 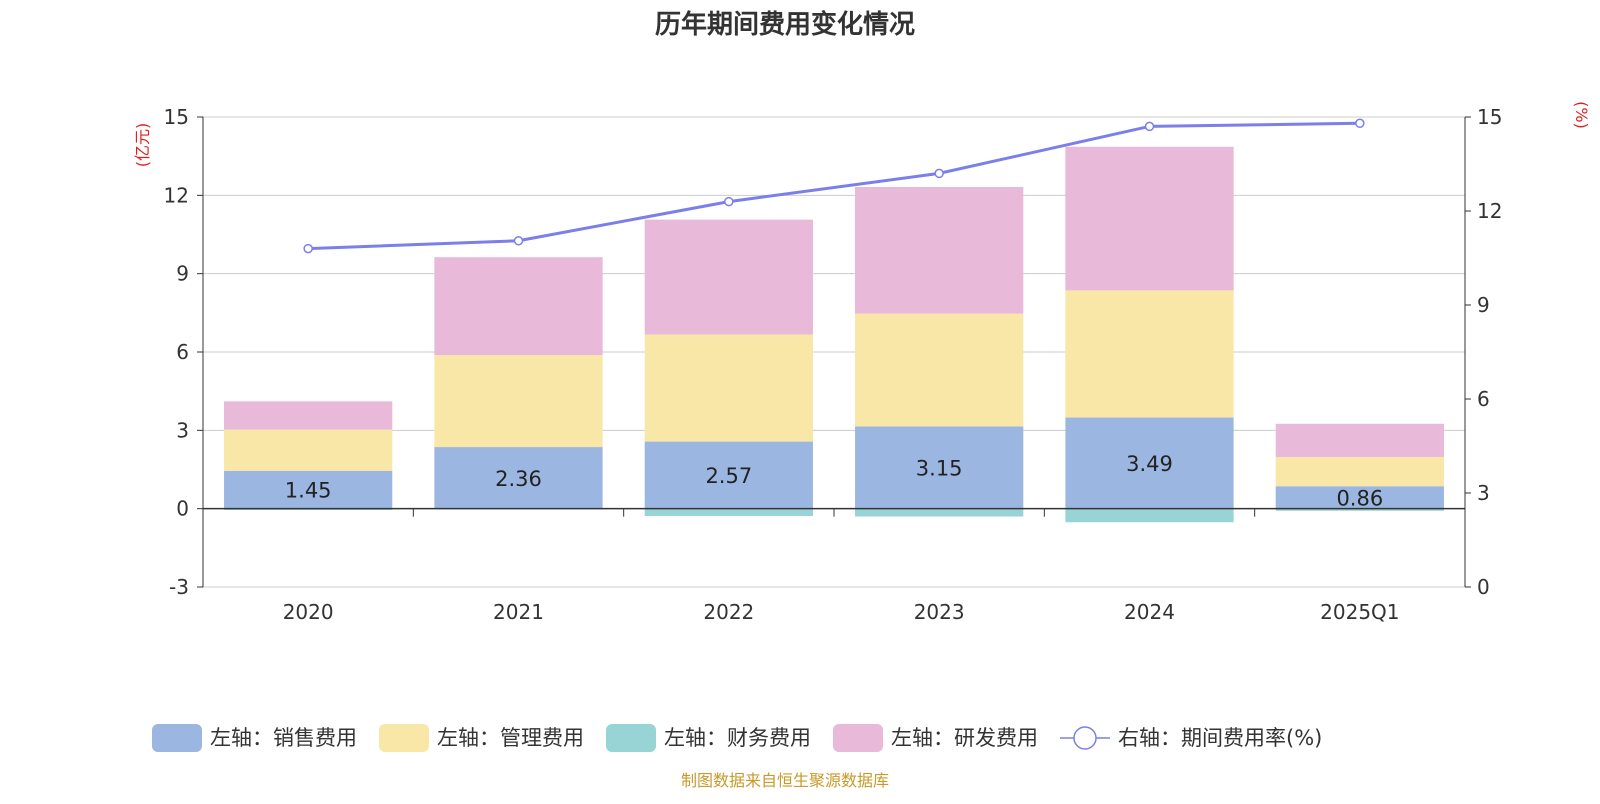 I want to click on left-axis-tick-label: 15, so click(x=176, y=117).